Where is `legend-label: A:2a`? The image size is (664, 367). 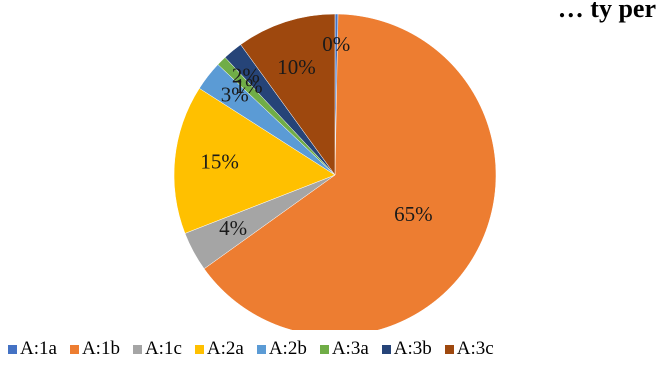 legend-label: A:2a is located at coordinates (225, 348).